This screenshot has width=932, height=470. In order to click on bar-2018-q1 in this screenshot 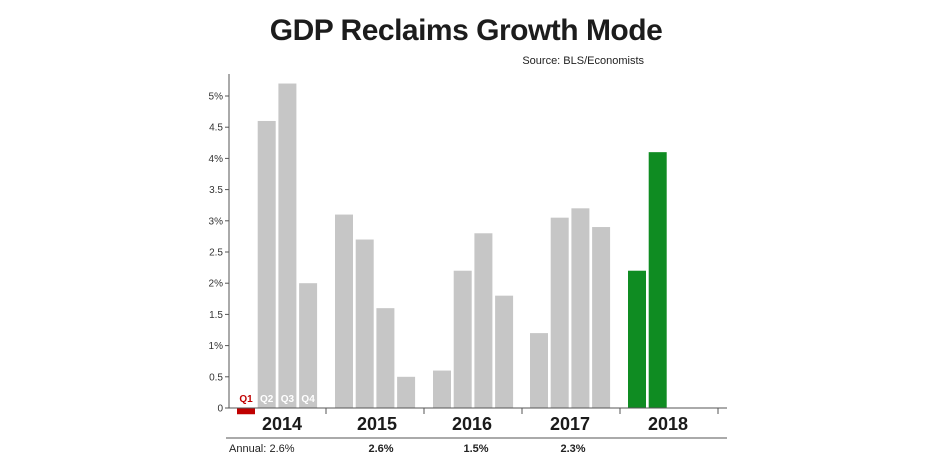, I will do `click(637, 339)`.